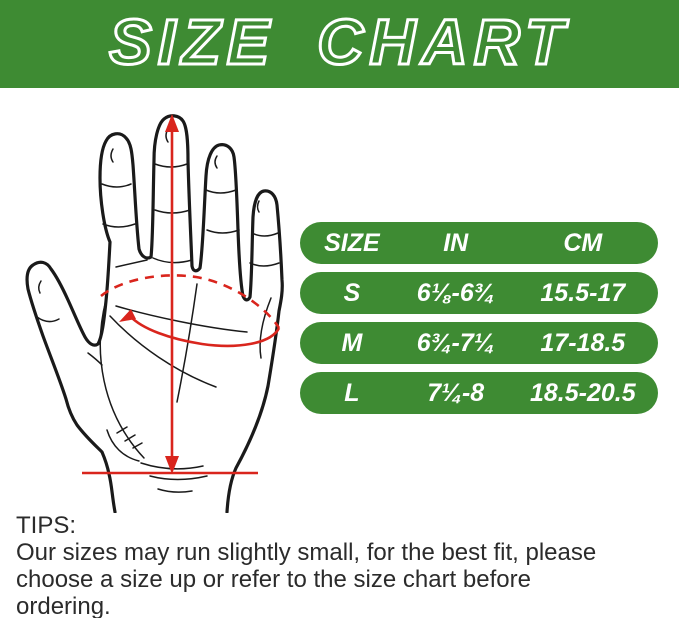 Image resolution: width=679 pixels, height=618 pixels. What do you see at coordinates (190, 301) in the screenshot?
I see `circumference-ellipse-dashed` at bounding box center [190, 301].